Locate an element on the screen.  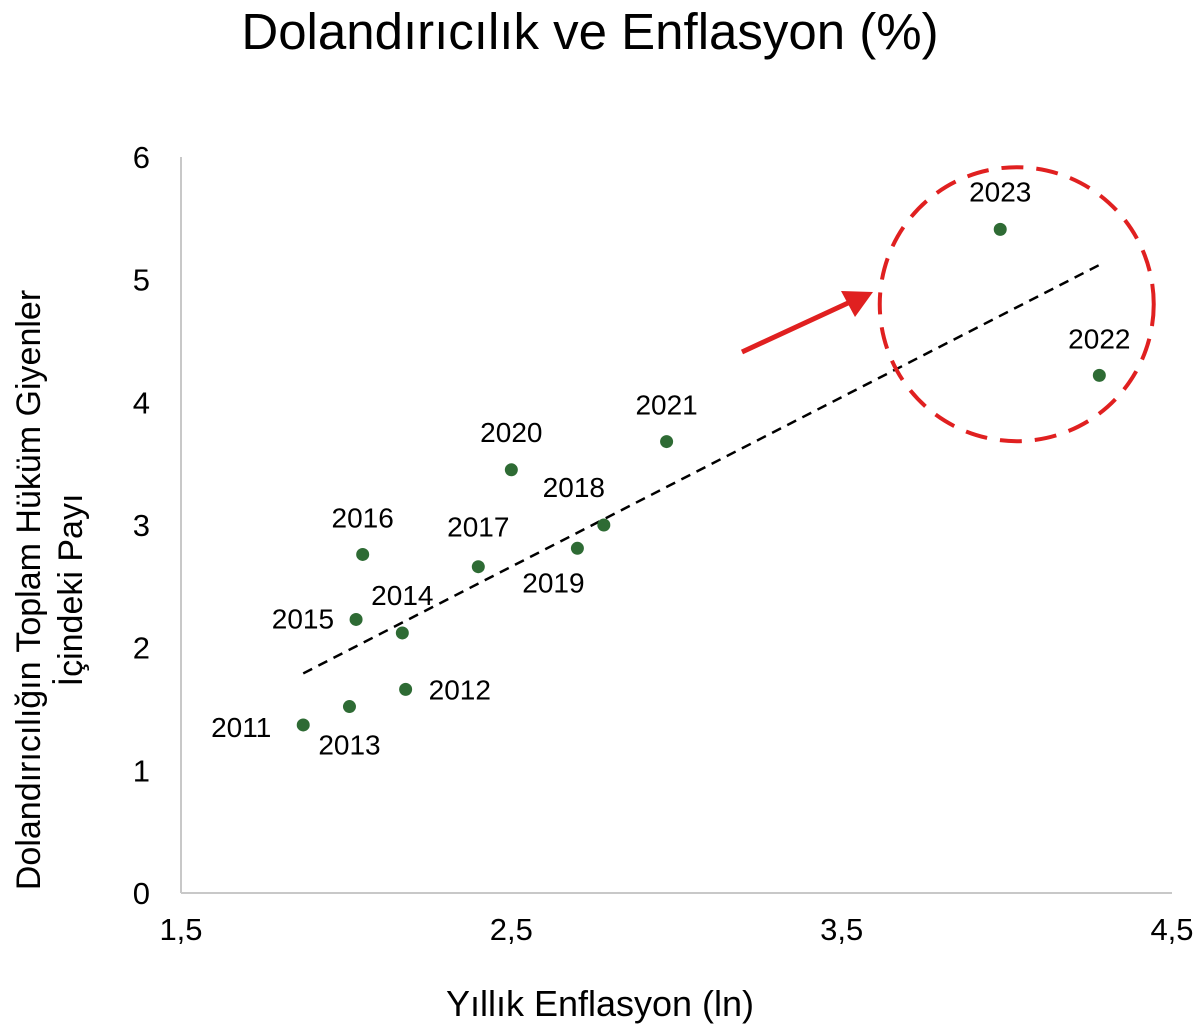
data-point-label: 2022 is located at coordinates (1099, 338).